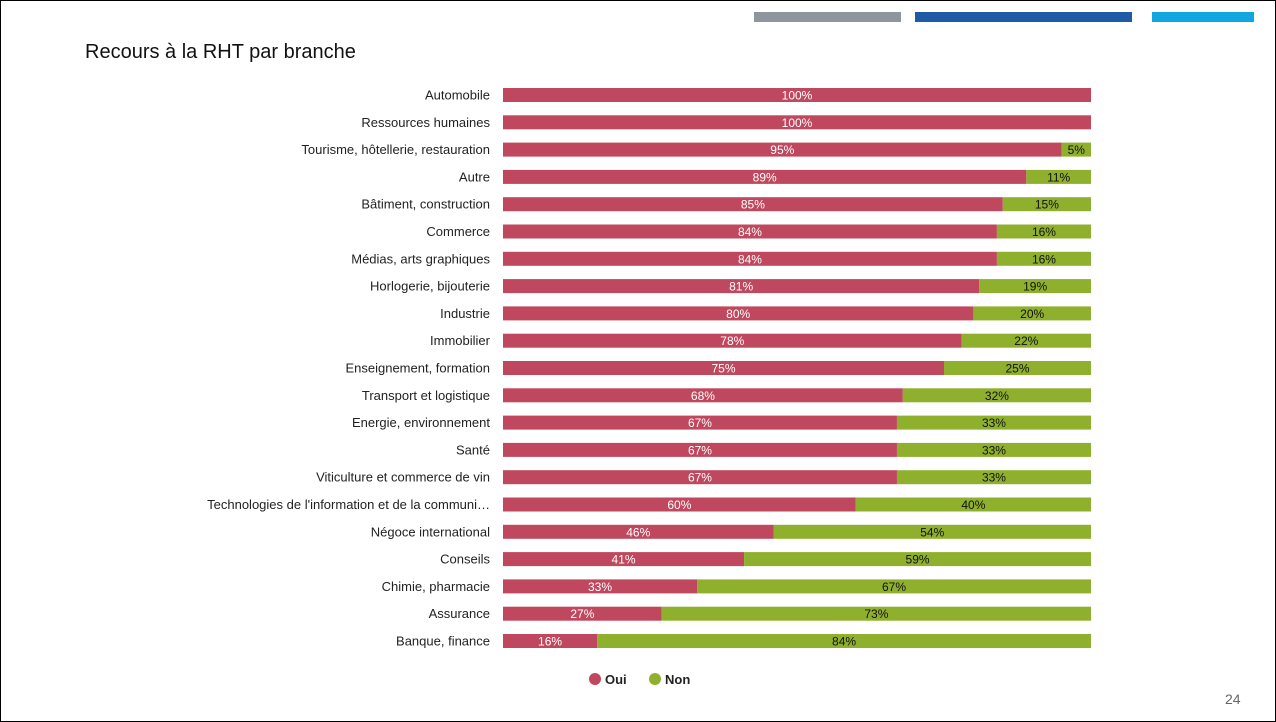  I want to click on category-label: Automobile, so click(457, 95).